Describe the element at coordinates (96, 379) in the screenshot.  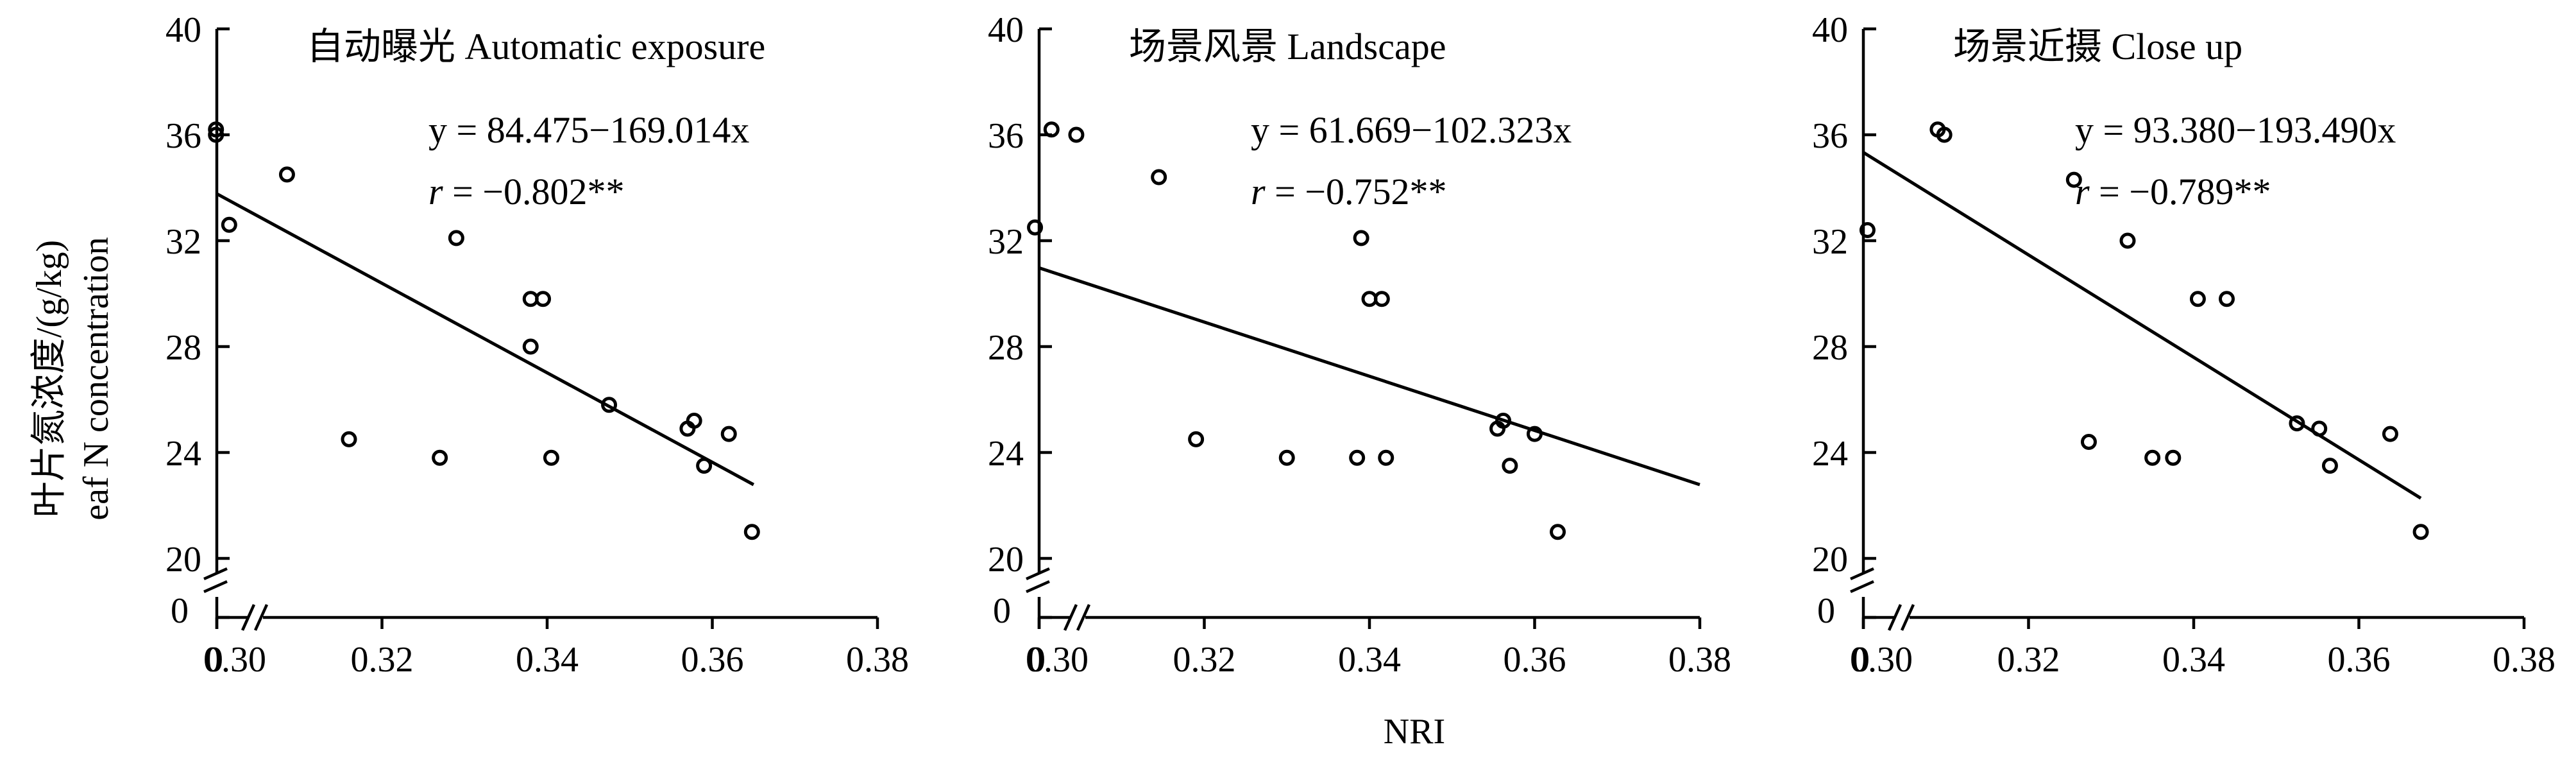
I see `y-axis-label-en: eaf N concentration` at that location.